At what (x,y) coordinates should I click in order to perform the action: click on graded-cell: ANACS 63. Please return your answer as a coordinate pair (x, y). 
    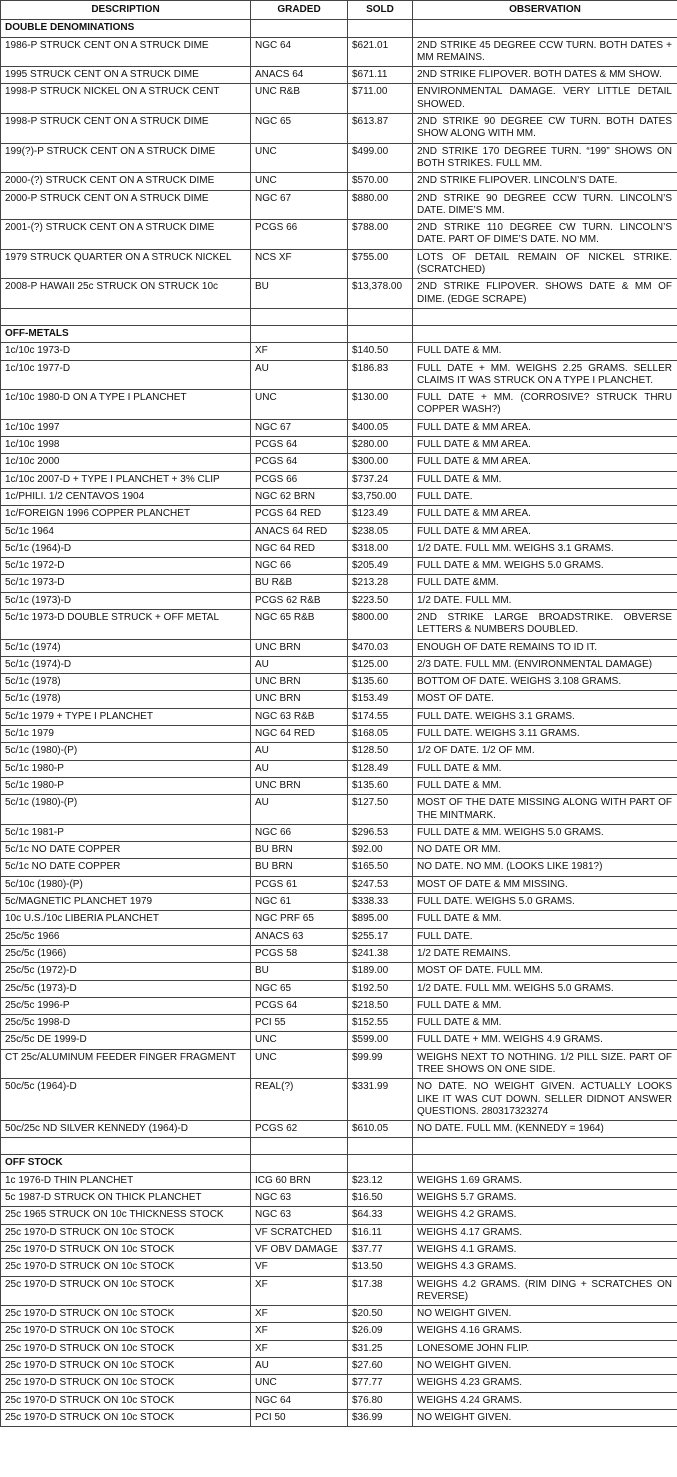
    Looking at the image, I should click on (299, 936).